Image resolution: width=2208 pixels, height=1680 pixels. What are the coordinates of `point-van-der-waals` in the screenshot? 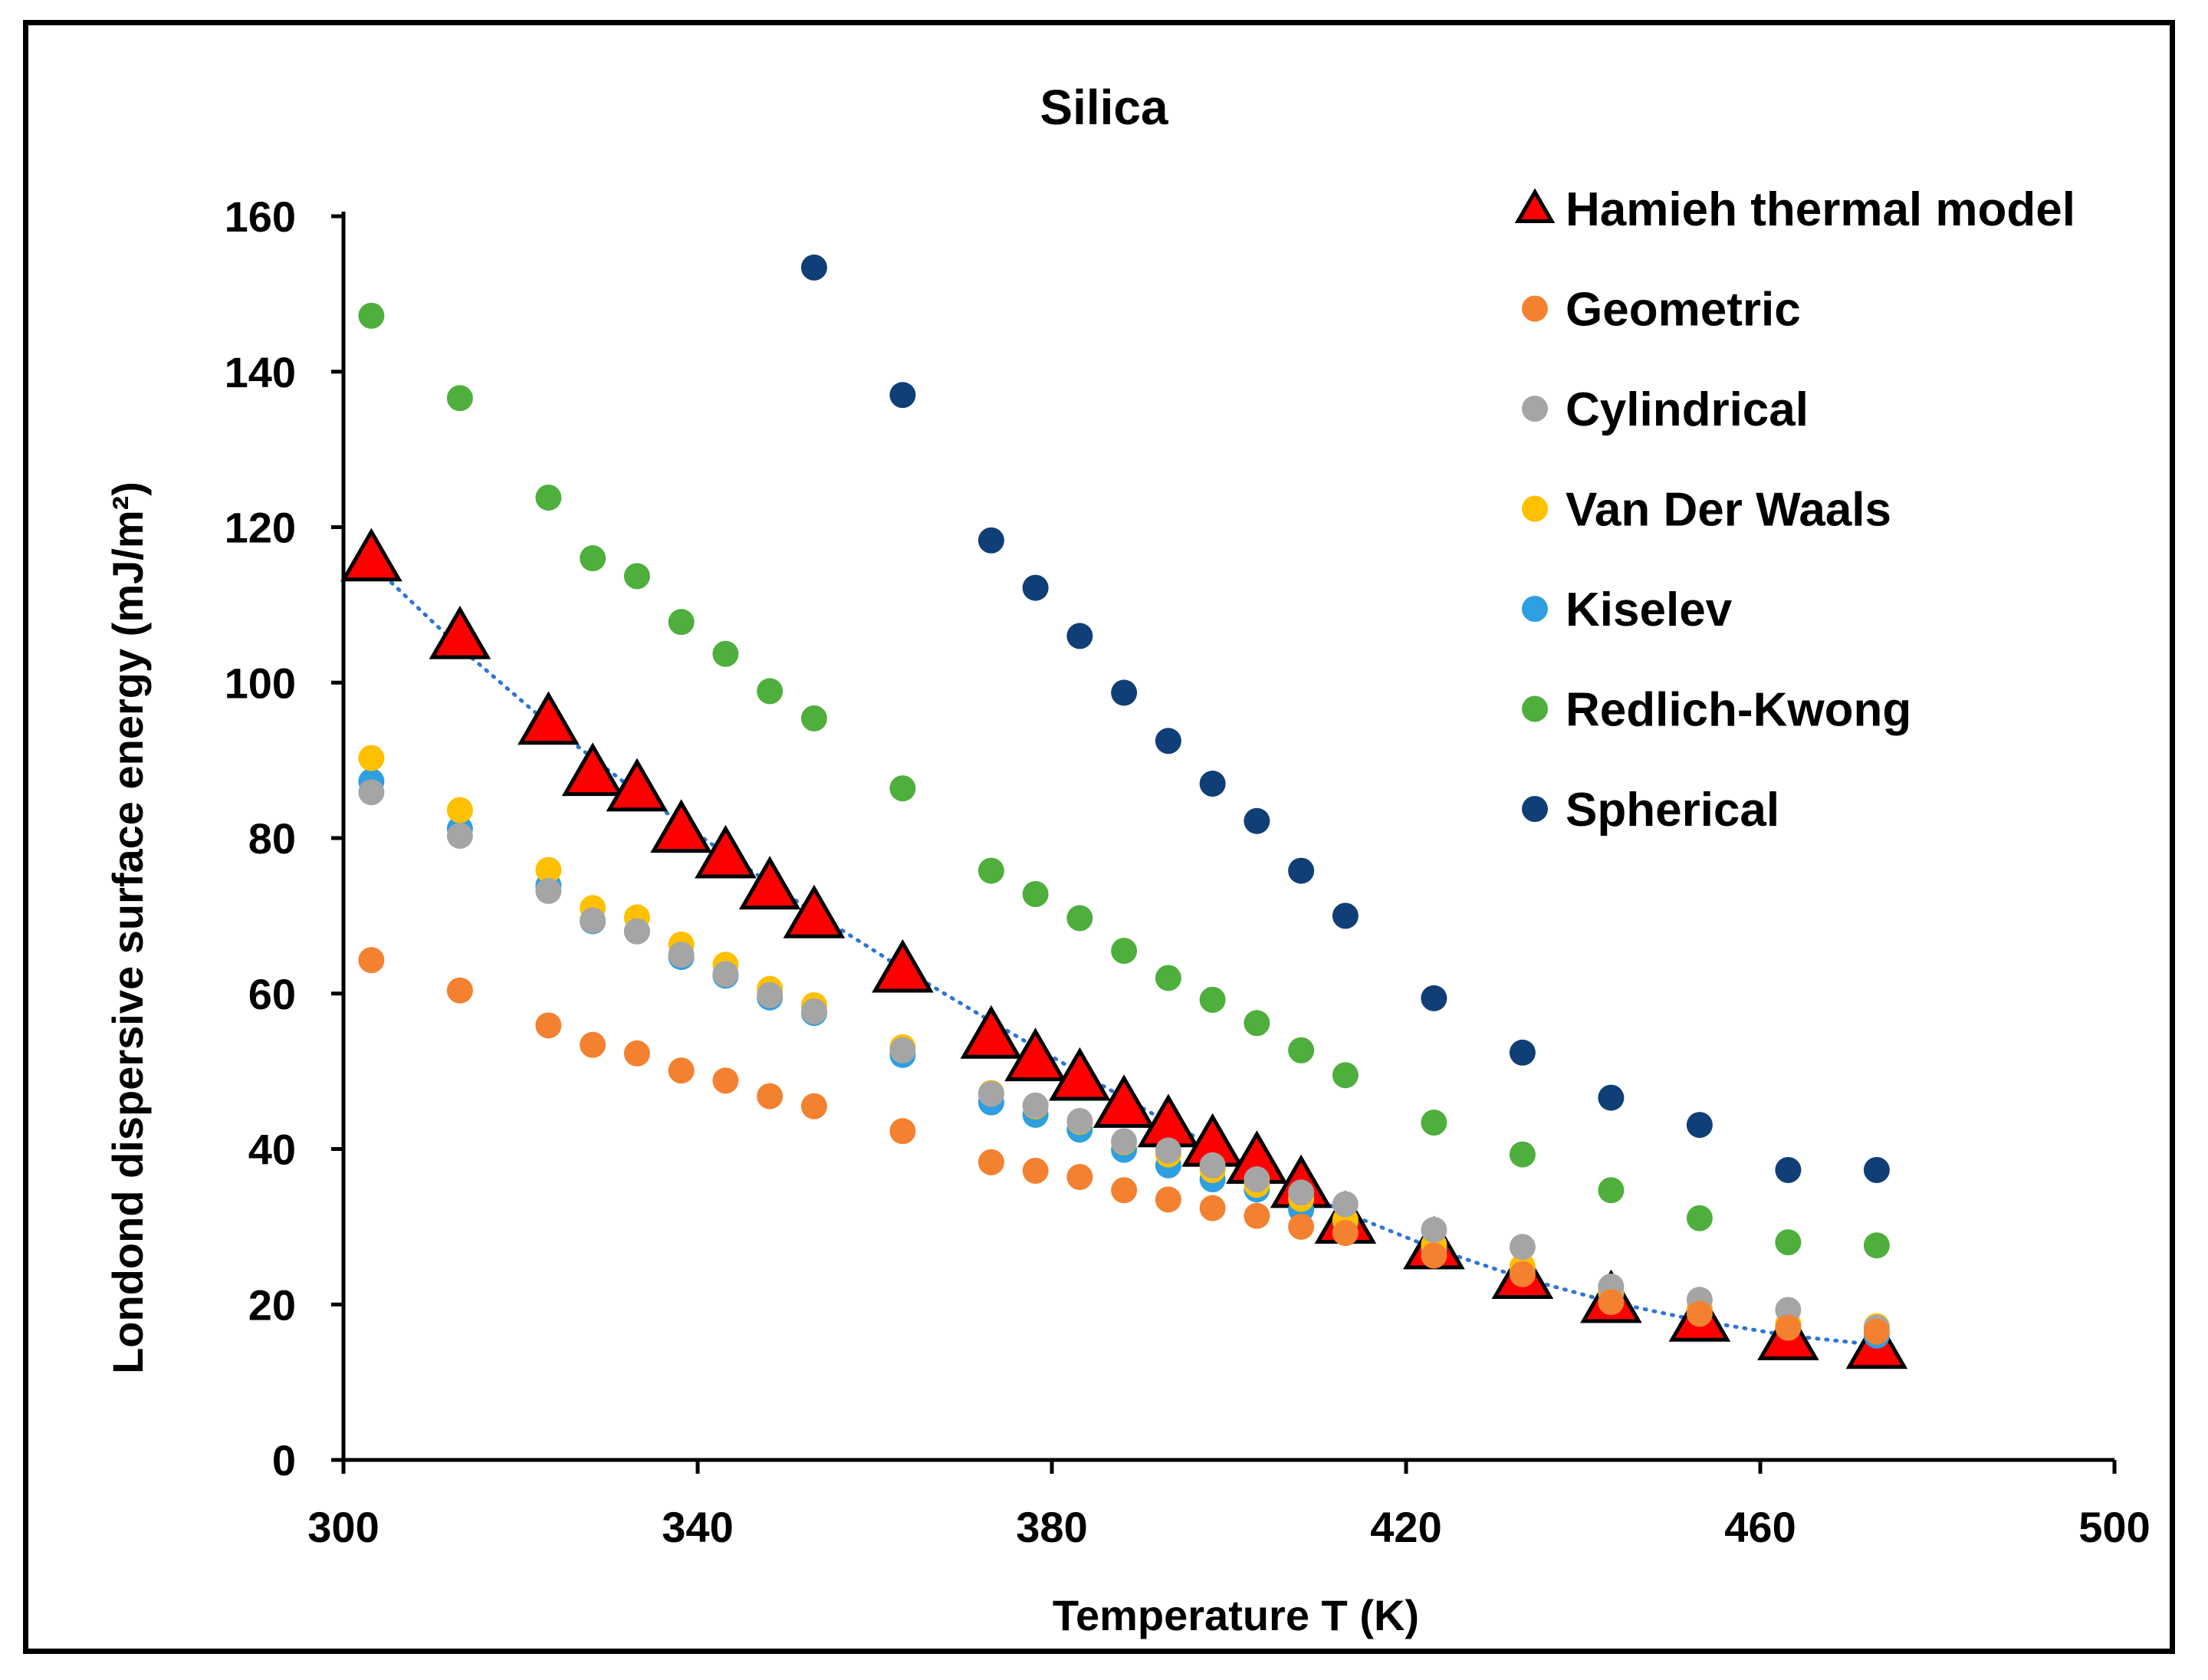 It's located at (459, 810).